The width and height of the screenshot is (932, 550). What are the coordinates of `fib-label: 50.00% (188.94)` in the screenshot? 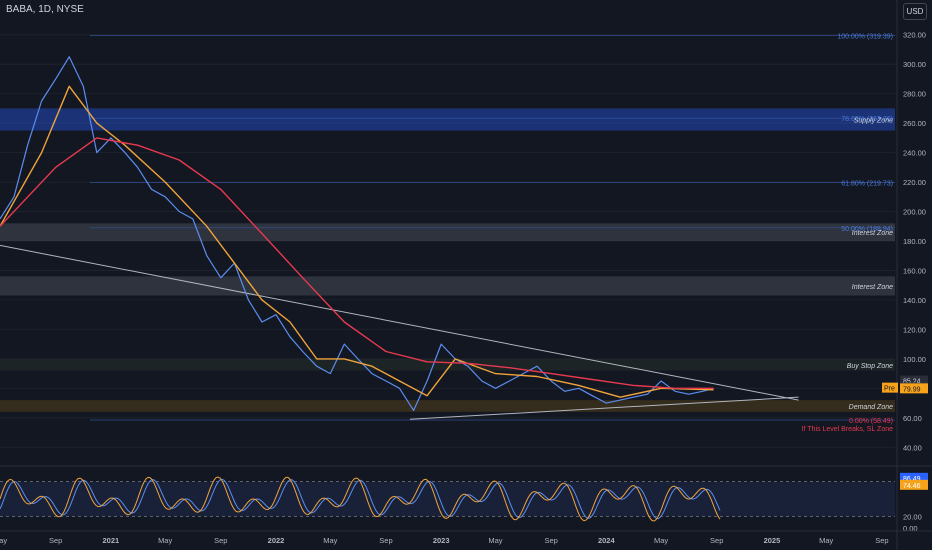 It's located at (867, 229).